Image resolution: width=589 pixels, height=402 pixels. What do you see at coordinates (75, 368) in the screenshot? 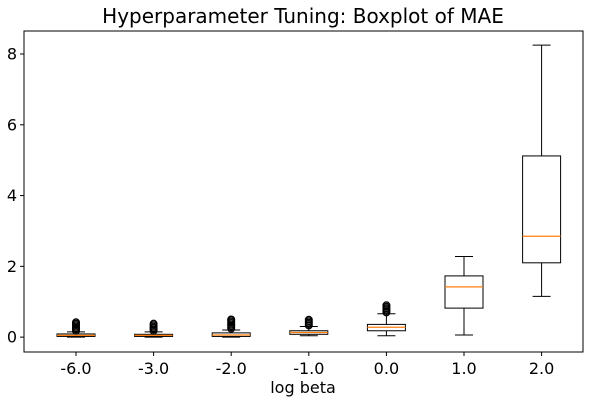
I see `x-tick-label: -6.0` at bounding box center [75, 368].